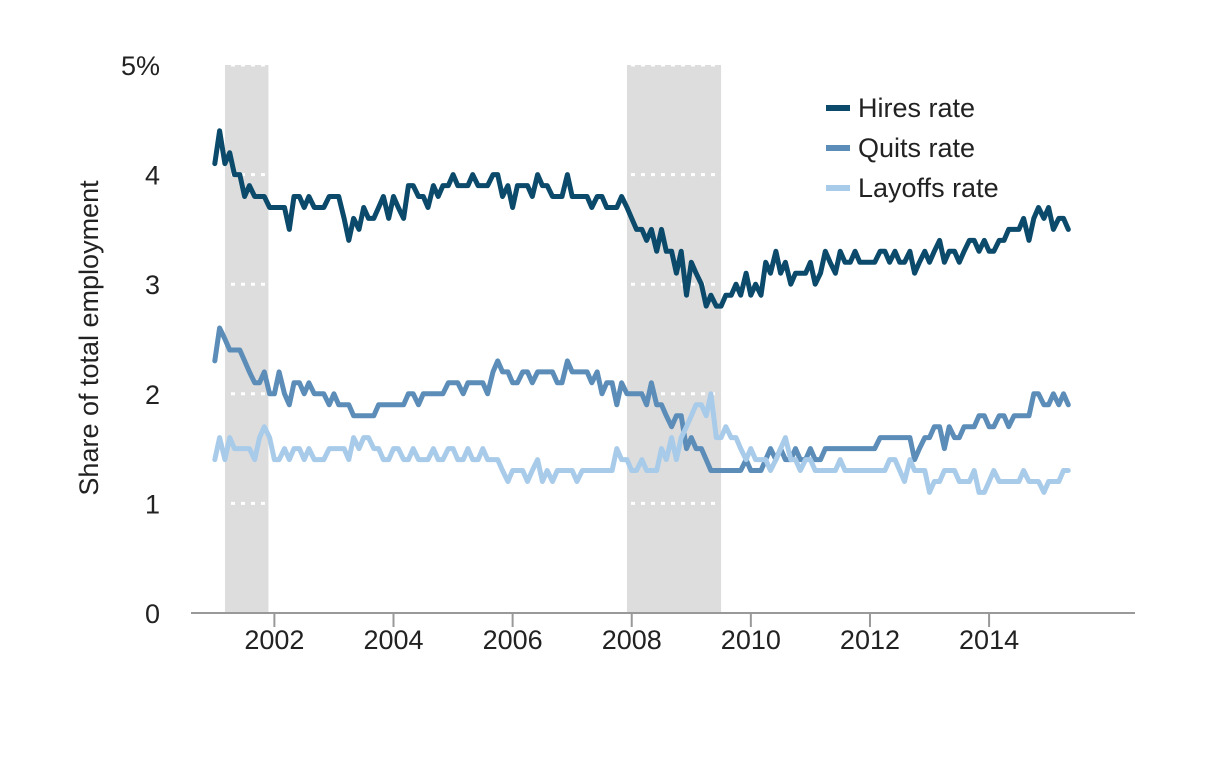 Image resolution: width=1216 pixels, height=761 pixels. What do you see at coordinates (152, 176) in the screenshot?
I see `y-tick-label: 4` at bounding box center [152, 176].